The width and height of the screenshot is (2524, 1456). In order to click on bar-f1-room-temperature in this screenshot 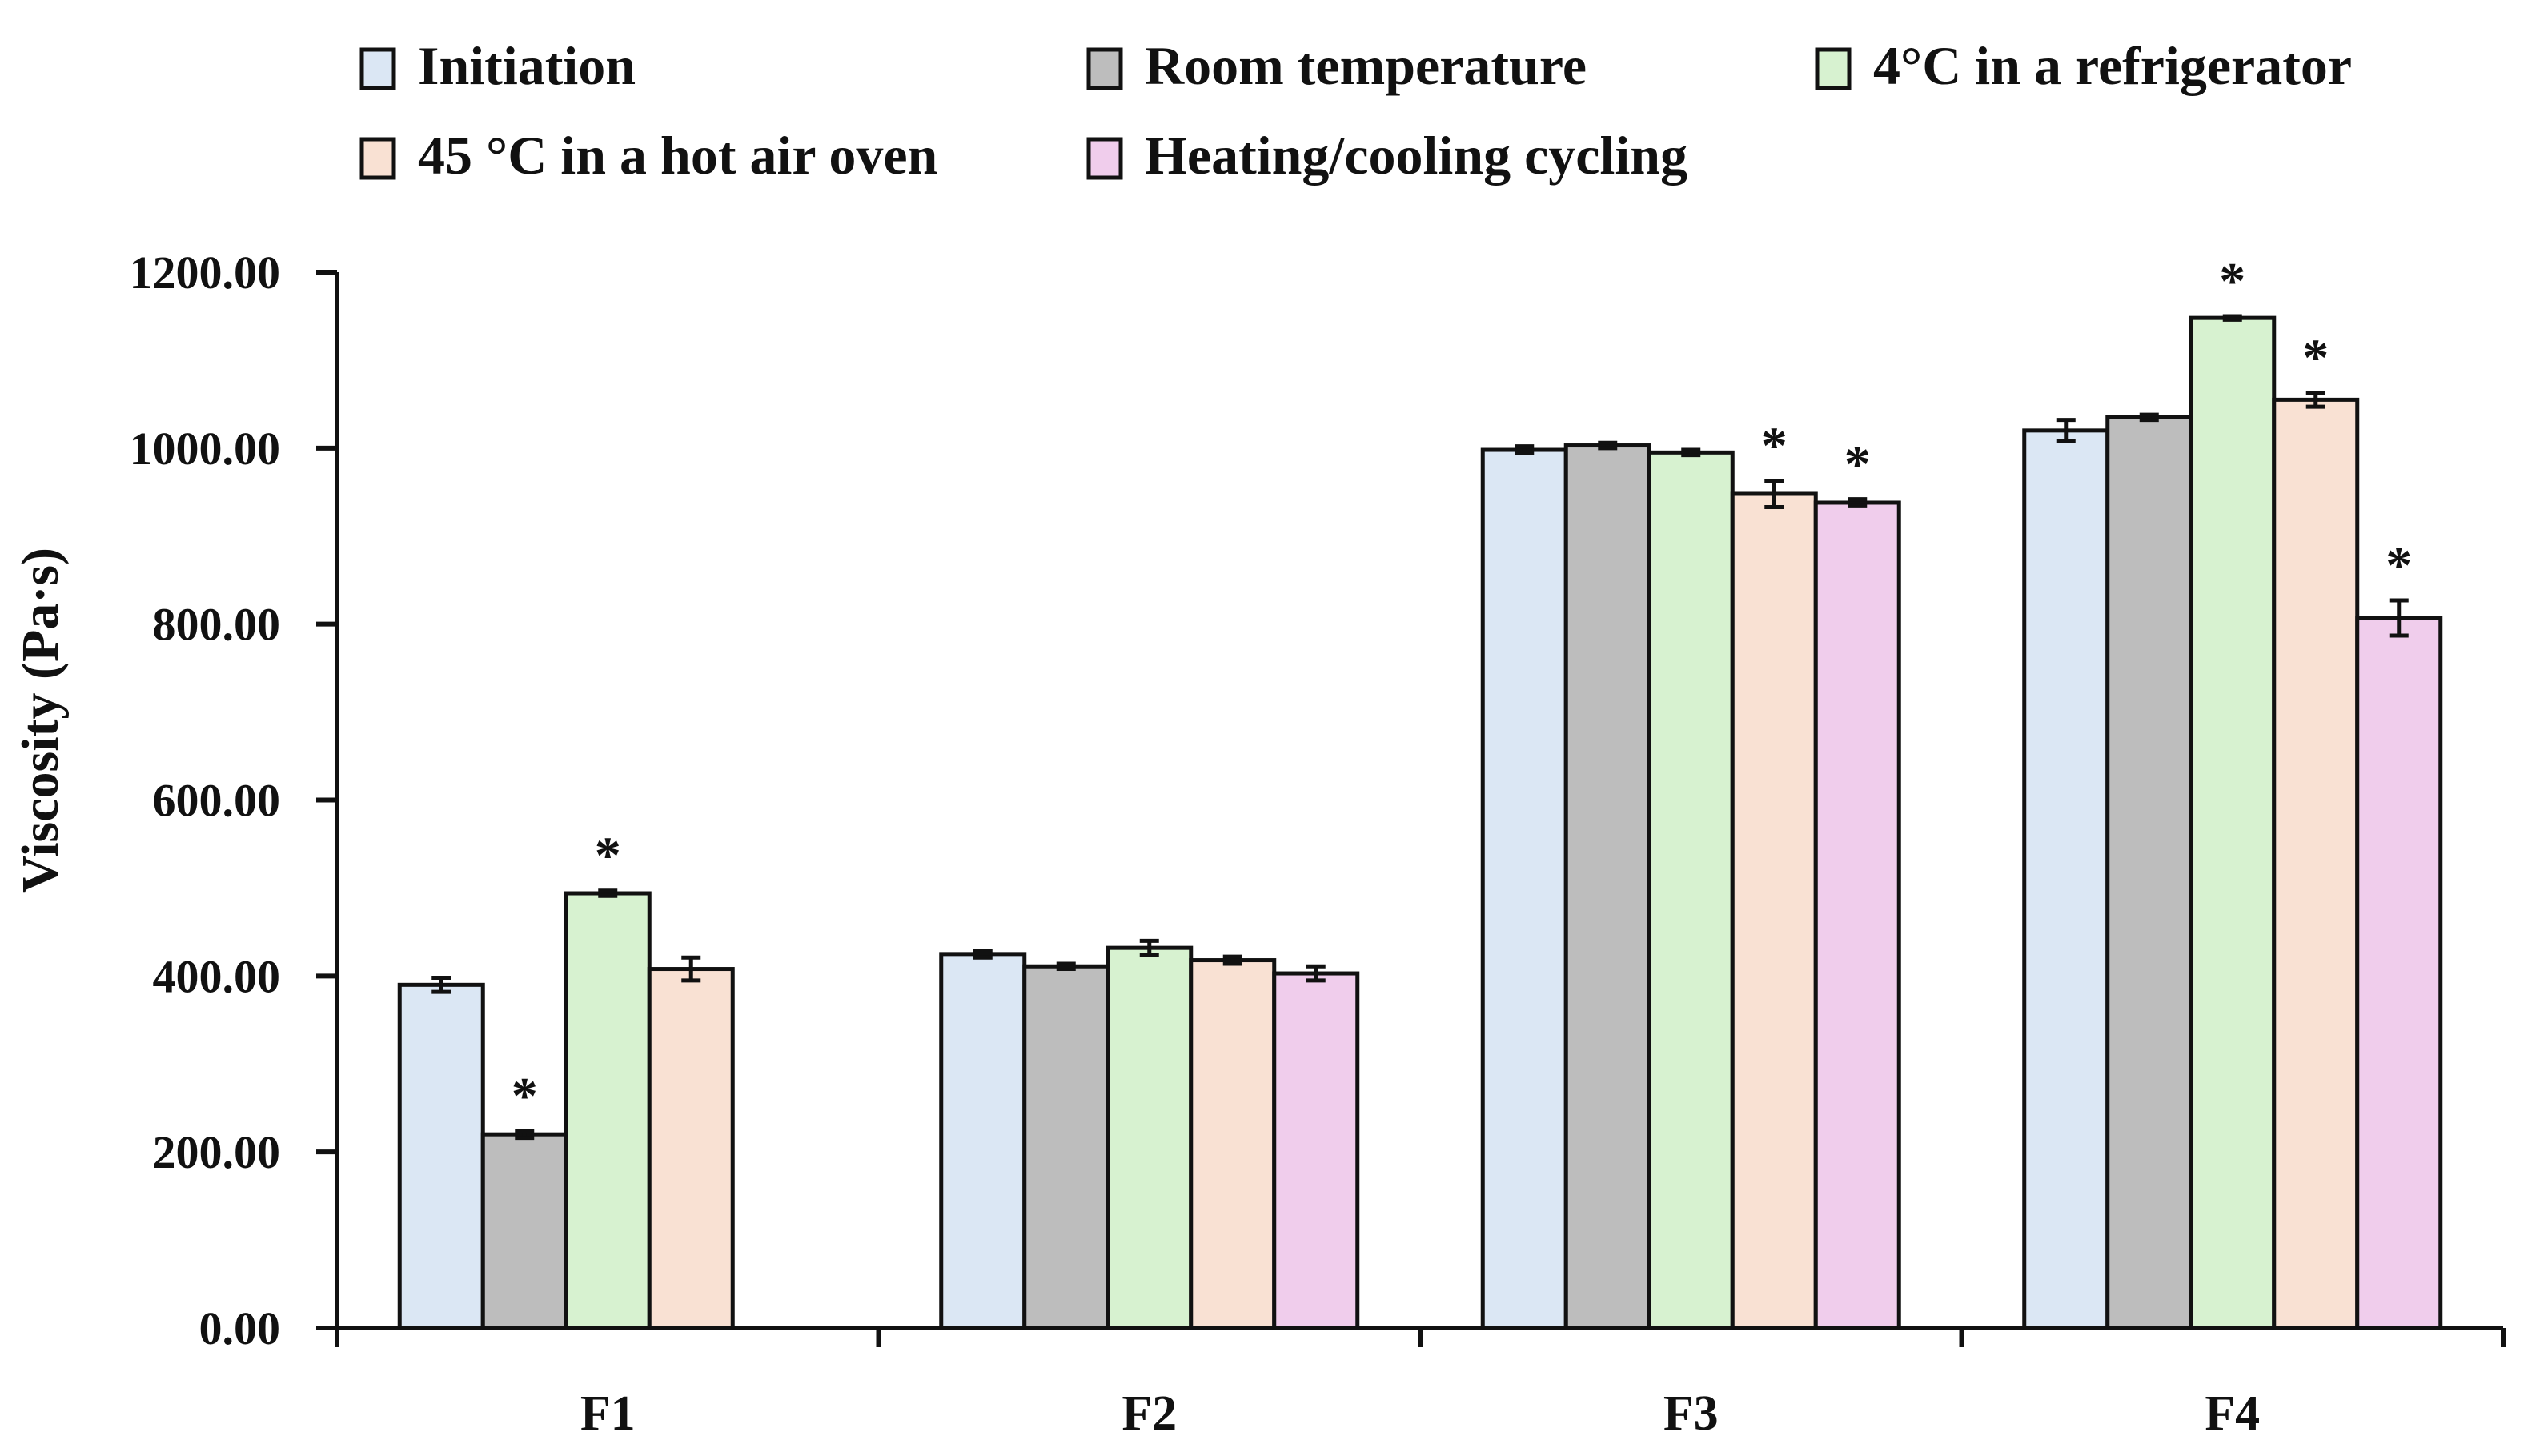, I will do `click(524, 1231)`.